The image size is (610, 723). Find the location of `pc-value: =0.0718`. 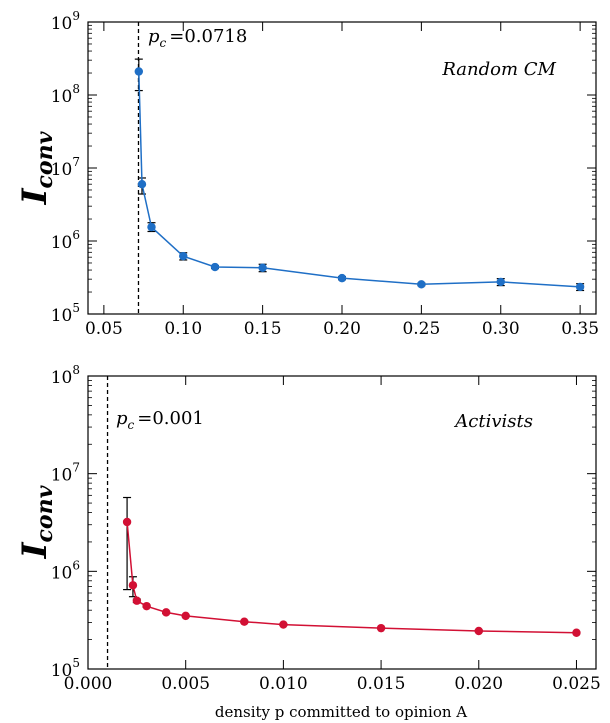

pc-value: =0.0718 is located at coordinates (208, 36).